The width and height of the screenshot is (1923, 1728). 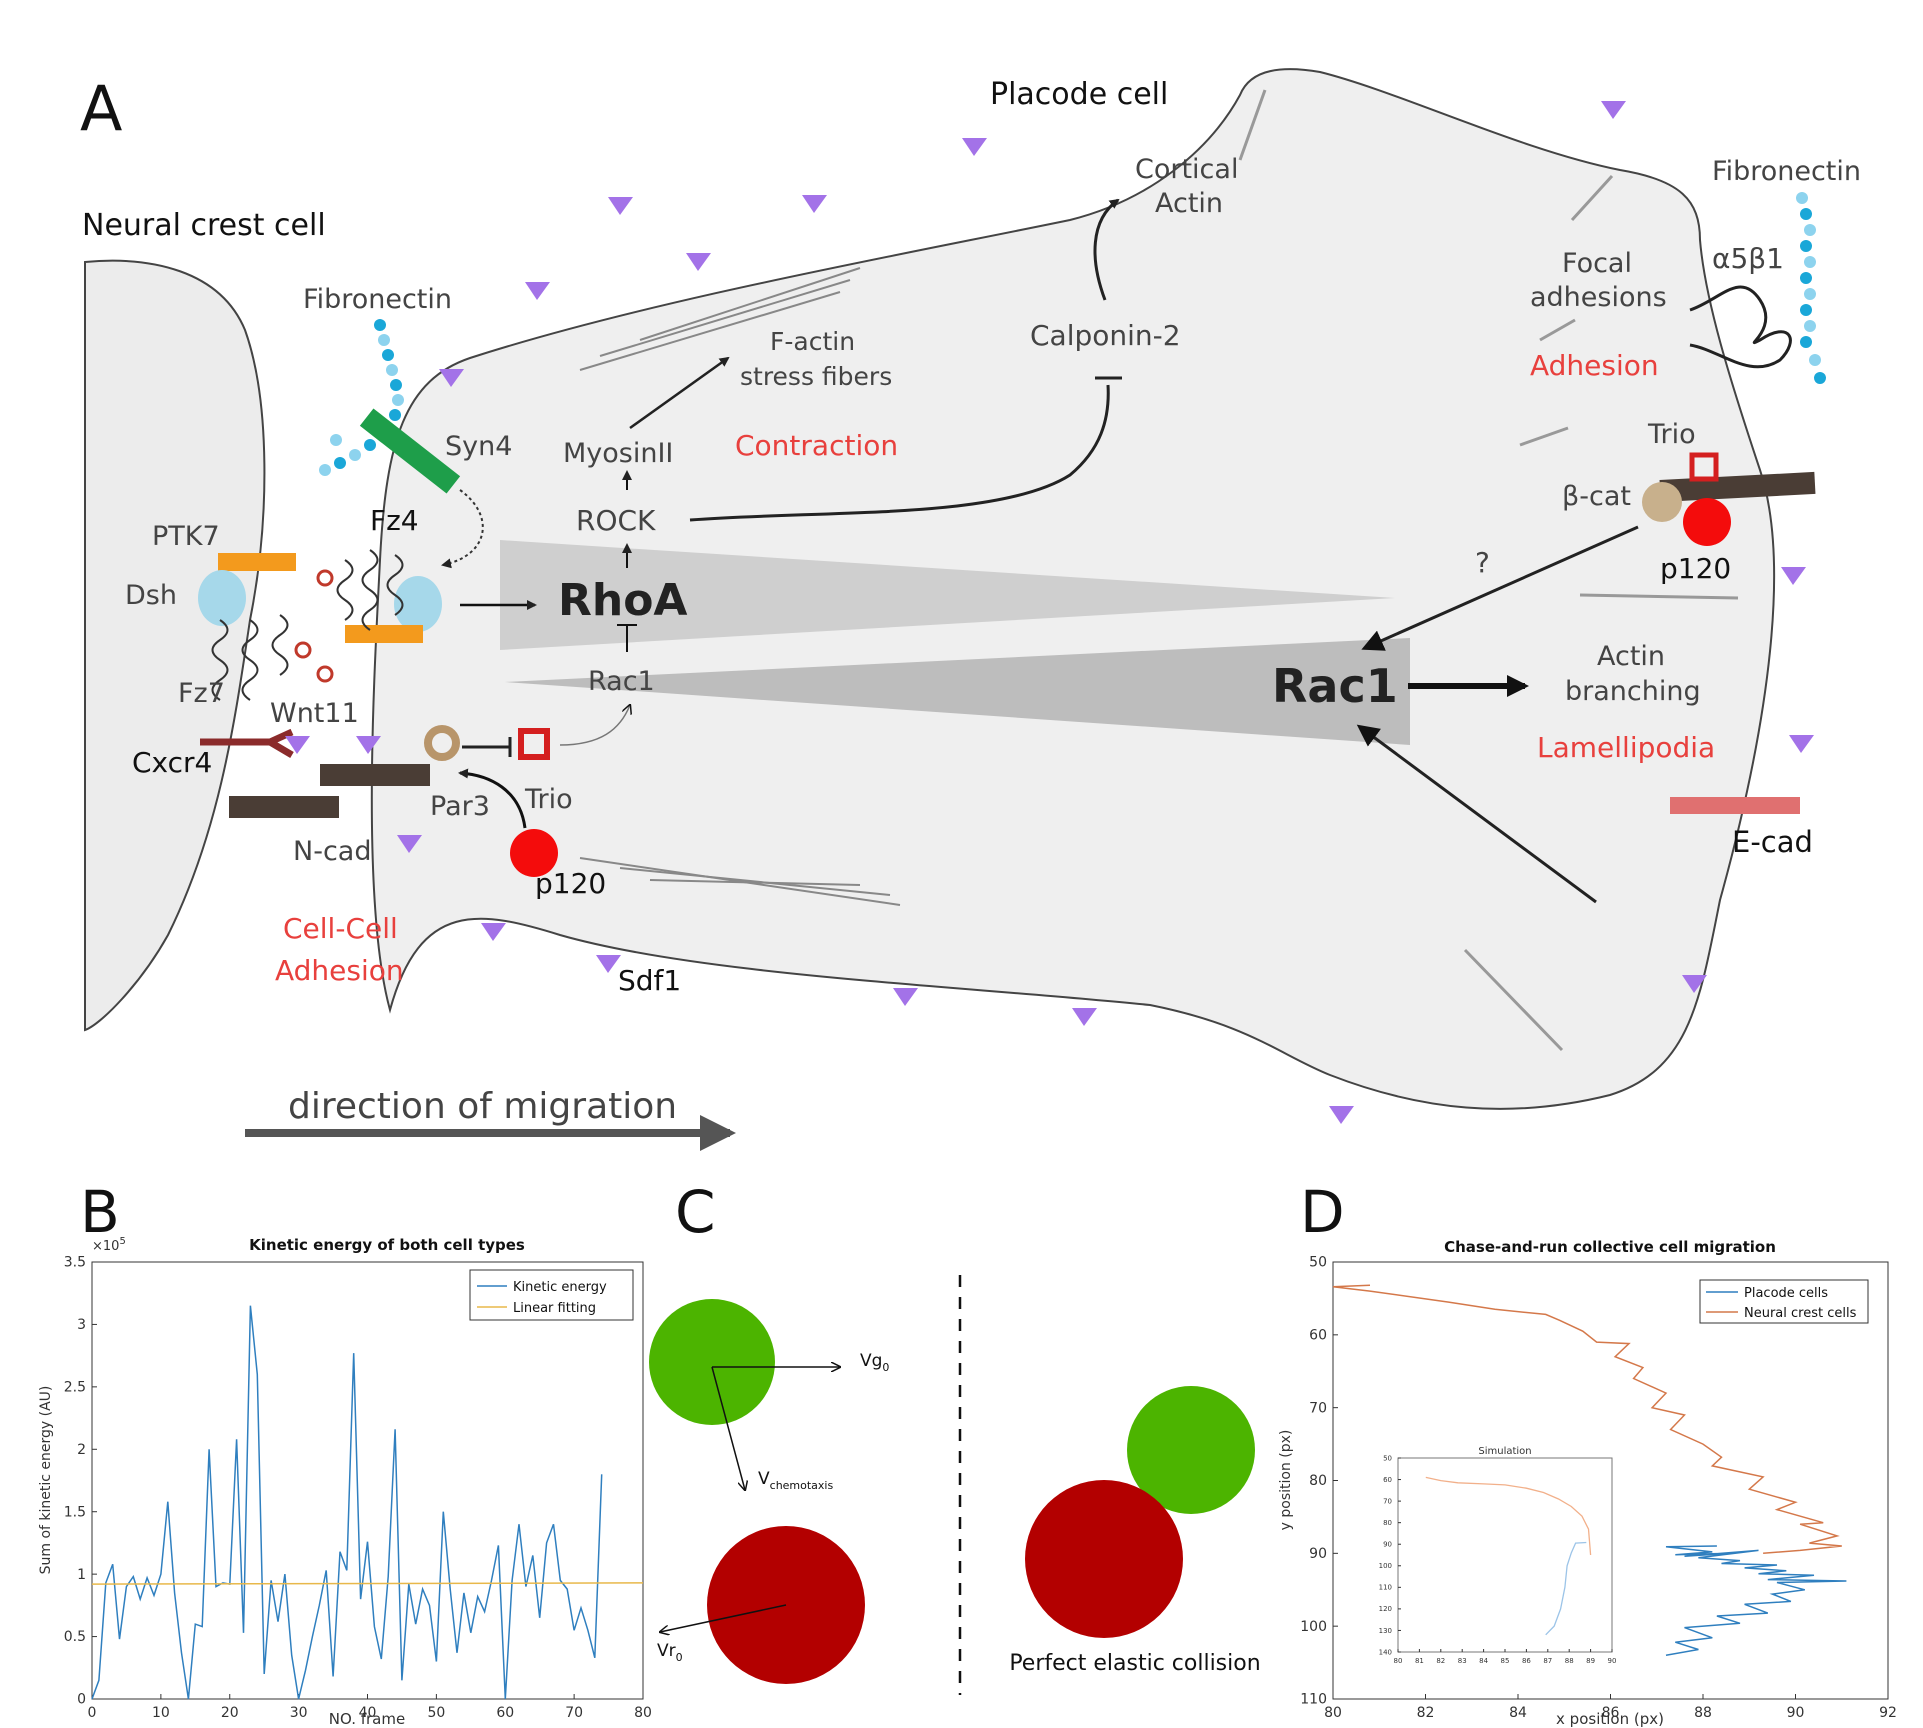 I want to click on y-tick-label: 0, so click(x=81, y=1700).